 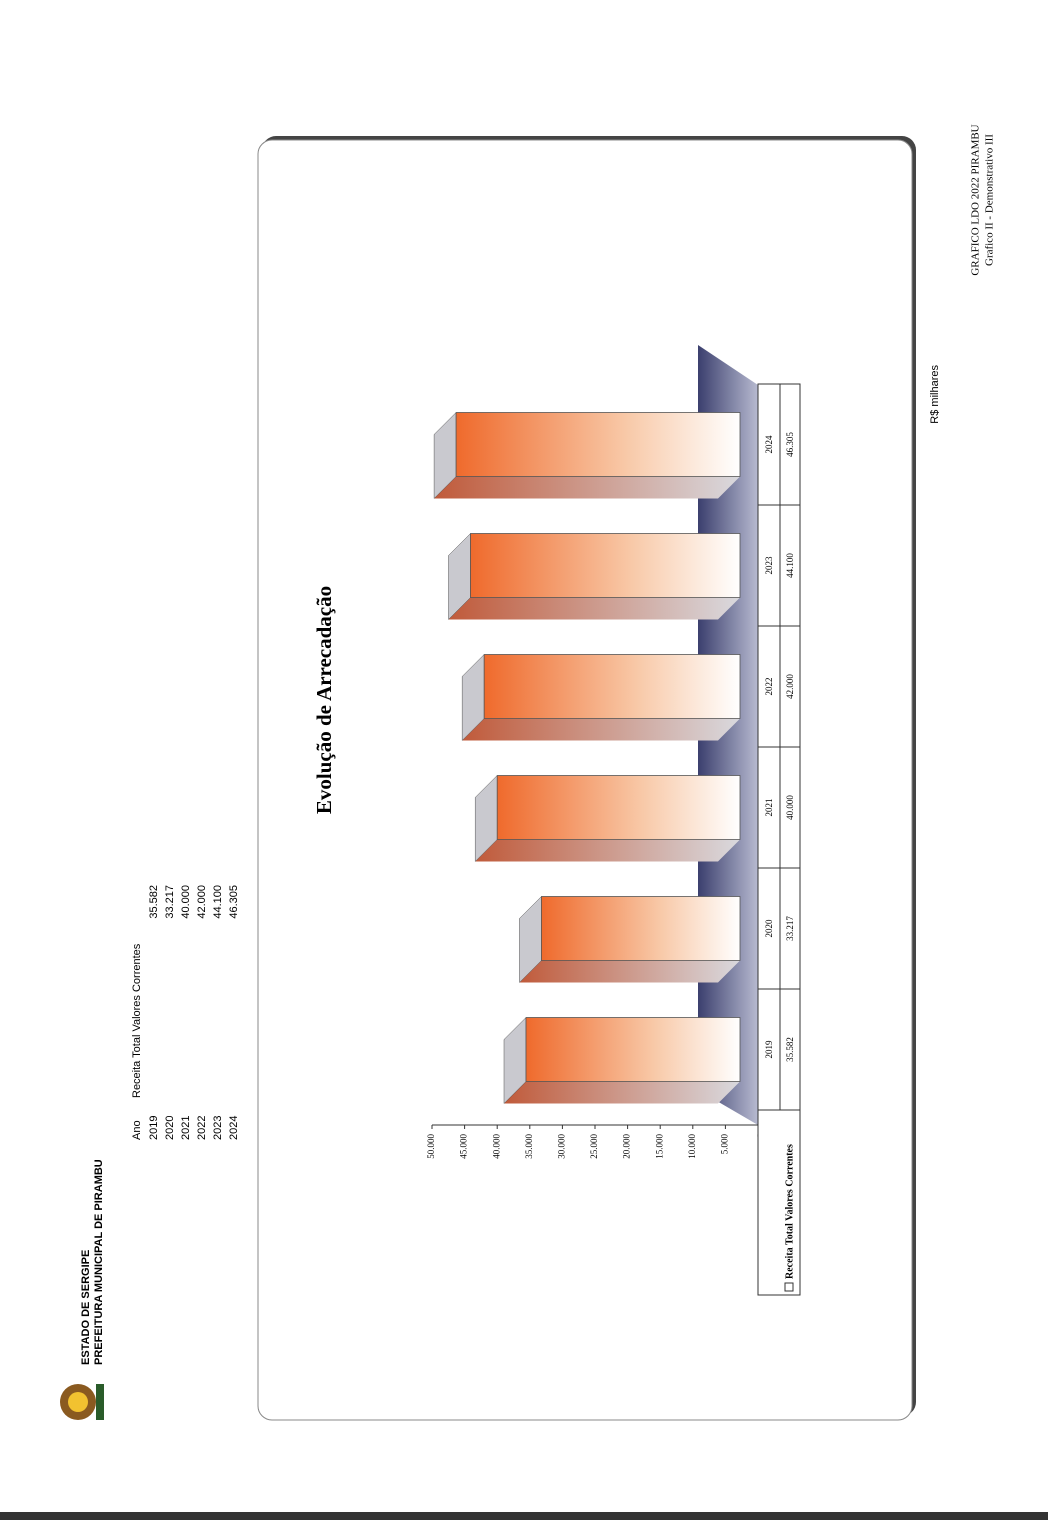 I want to click on footer-line: Grafico II - Demonstrativo III, so click(x=990, y=200).